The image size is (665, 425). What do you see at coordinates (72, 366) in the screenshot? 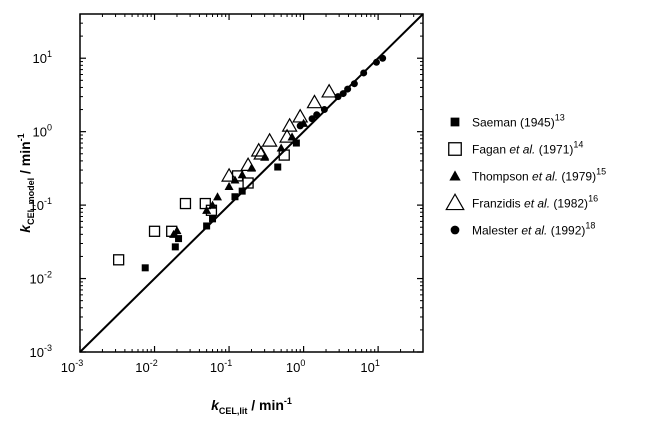
I see `x-tick-label: 10⁻³` at bounding box center [72, 366].